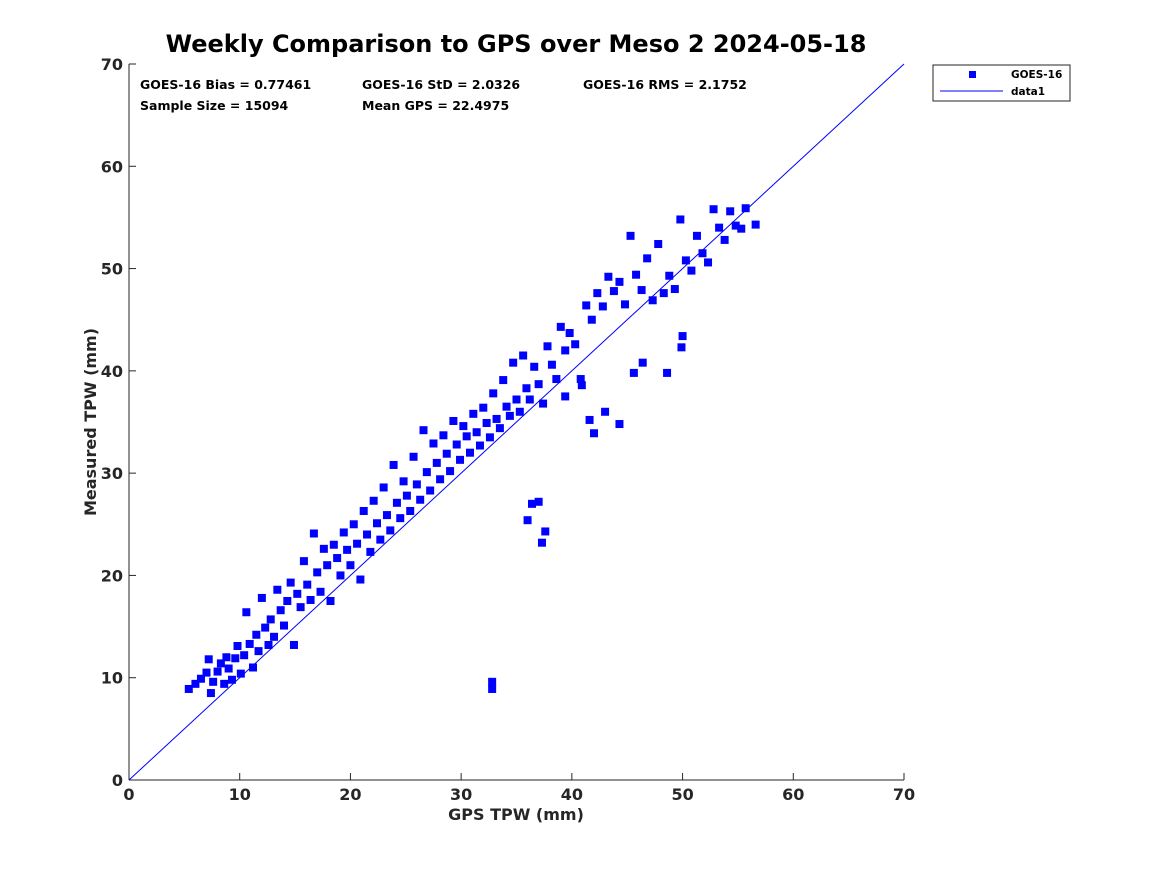  I want to click on x-tick-label: 30, so click(461, 794).